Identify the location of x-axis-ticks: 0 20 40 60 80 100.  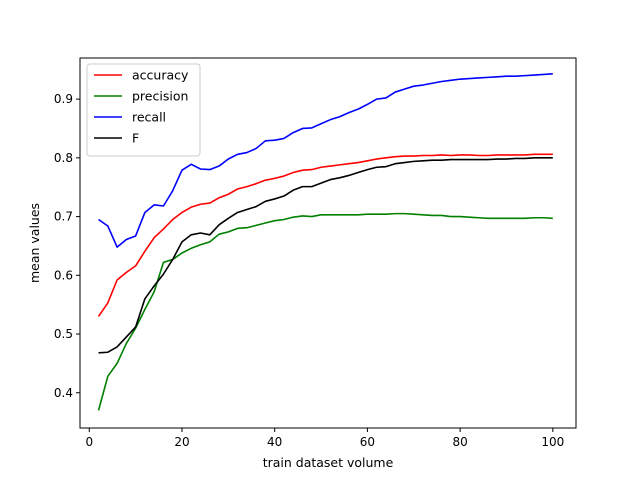
(324, 438).